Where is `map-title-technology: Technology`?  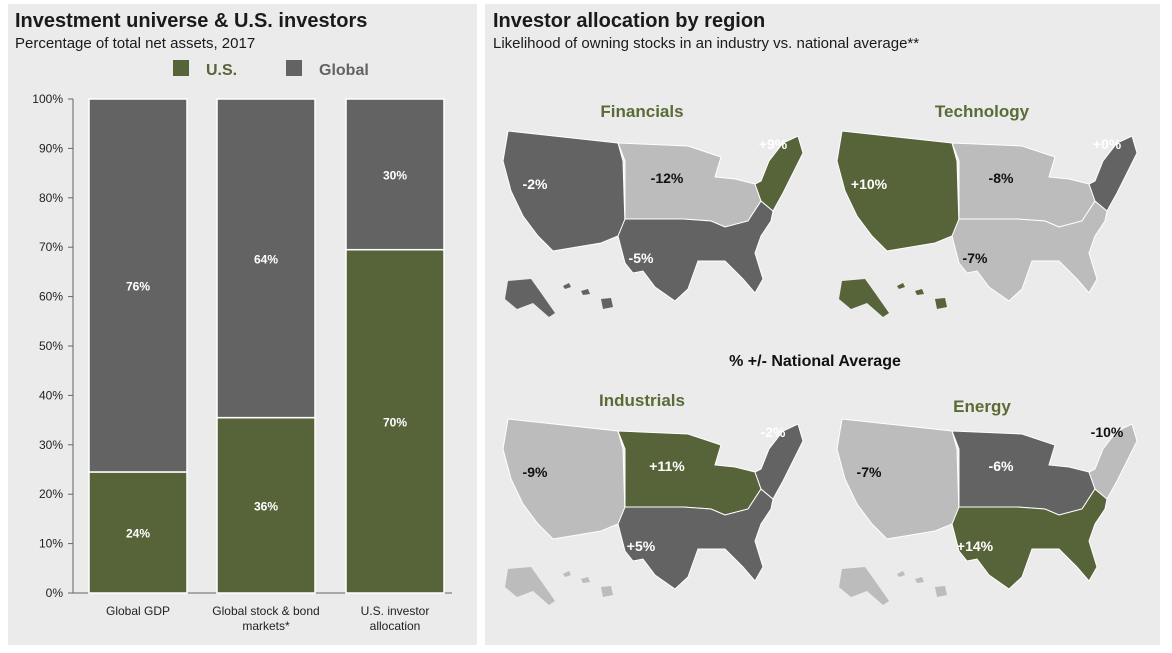 map-title-technology: Technology is located at coordinates (982, 111).